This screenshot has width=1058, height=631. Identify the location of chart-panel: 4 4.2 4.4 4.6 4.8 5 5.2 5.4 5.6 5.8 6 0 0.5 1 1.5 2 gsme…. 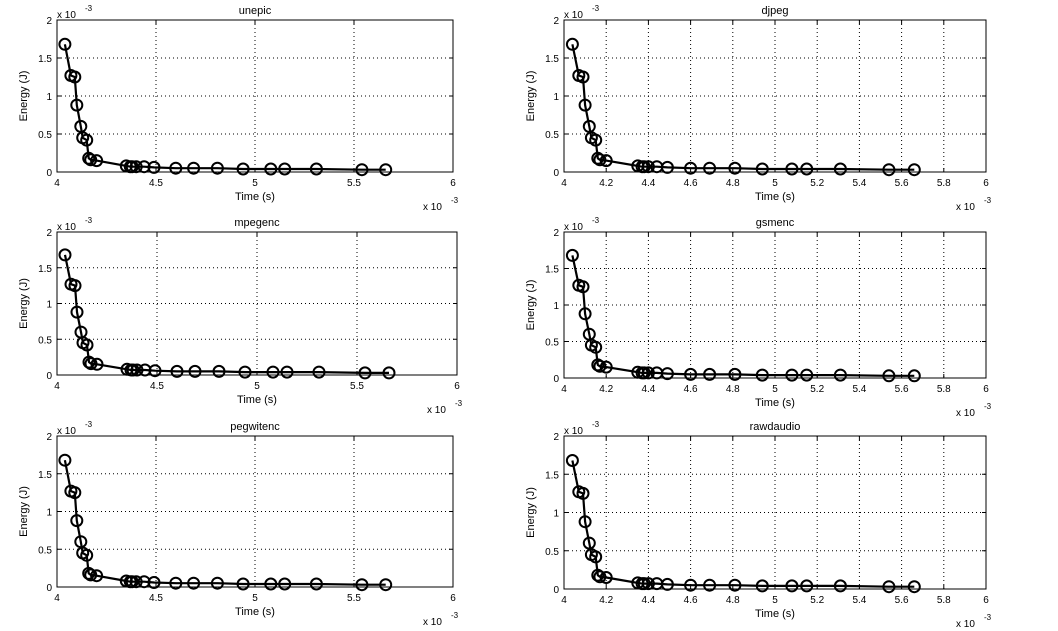
(758, 317).